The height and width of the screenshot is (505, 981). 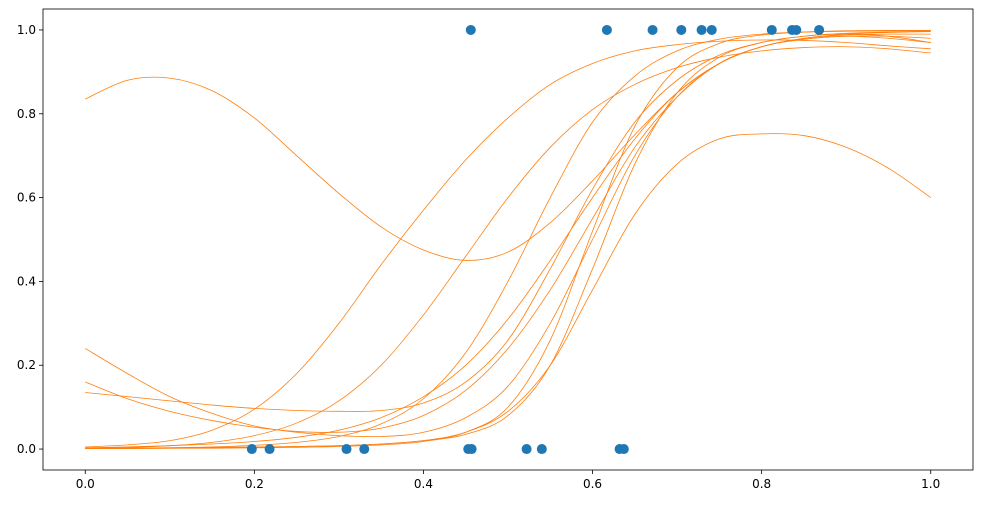 I want to click on y-tick-label: 0.2, so click(x=26, y=365).